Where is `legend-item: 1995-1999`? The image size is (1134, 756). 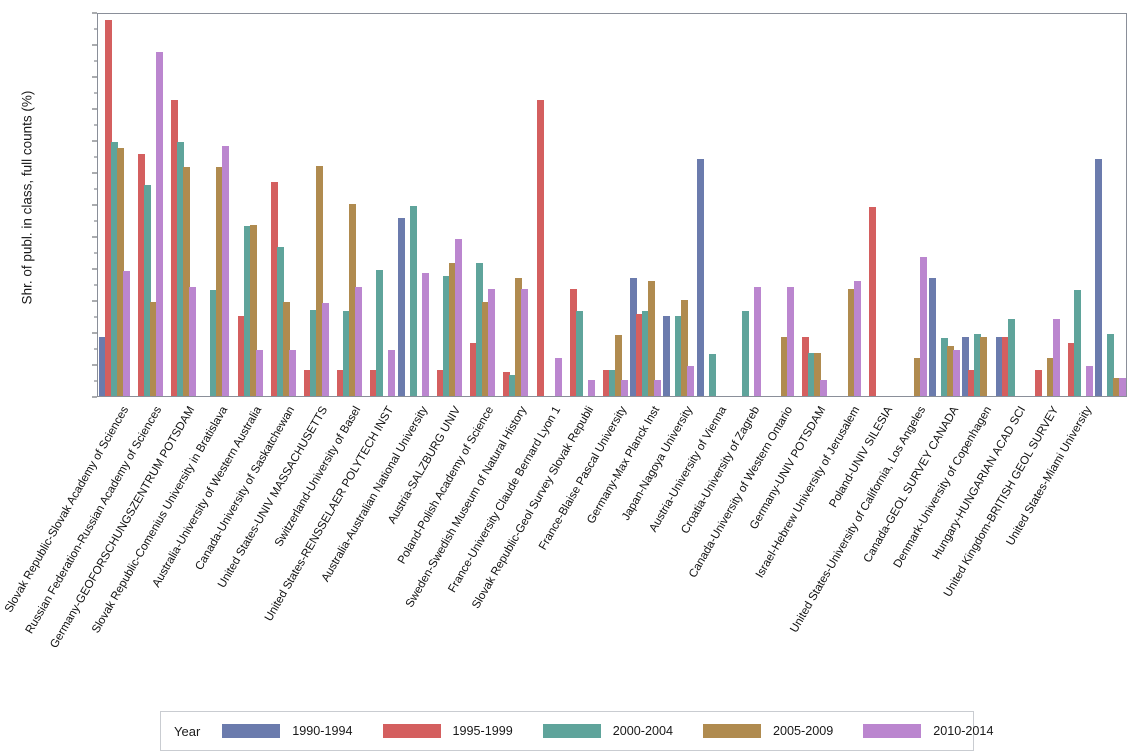 legend-item: 1995-1999 is located at coordinates (447, 731).